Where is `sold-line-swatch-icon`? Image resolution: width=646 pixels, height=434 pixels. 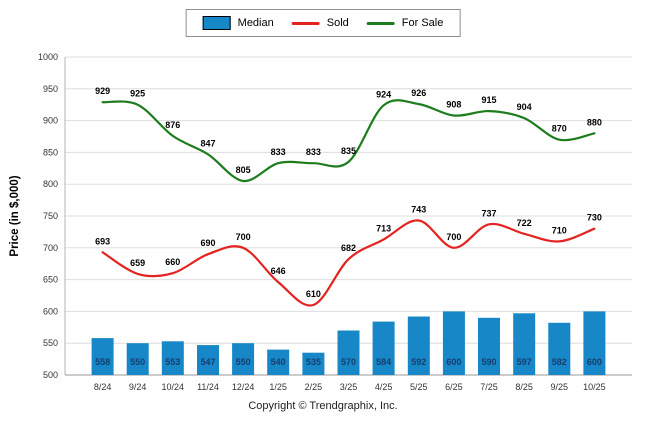
sold-line-swatch-icon is located at coordinates (305, 23).